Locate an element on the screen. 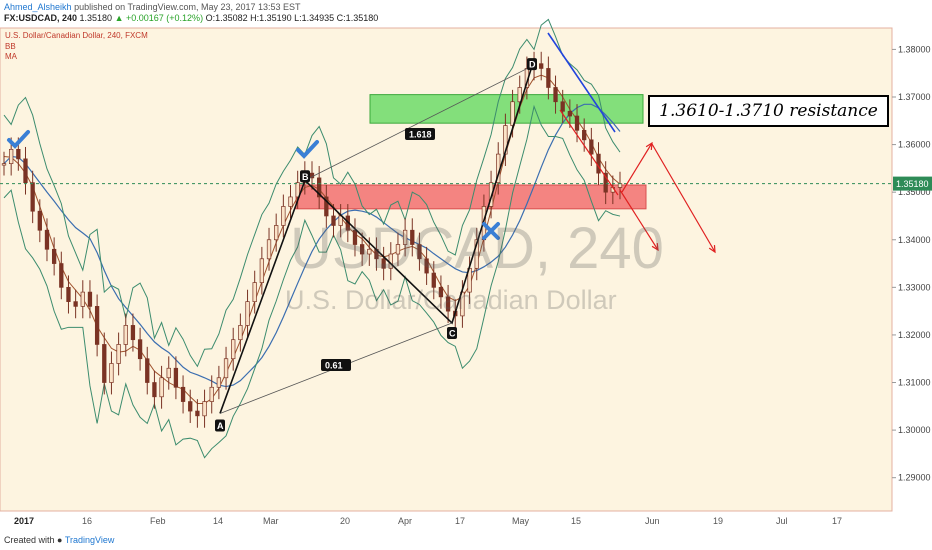 Image resolution: width=932 pixels, height=550 pixels. x-tick-label: 20 is located at coordinates (345, 521).